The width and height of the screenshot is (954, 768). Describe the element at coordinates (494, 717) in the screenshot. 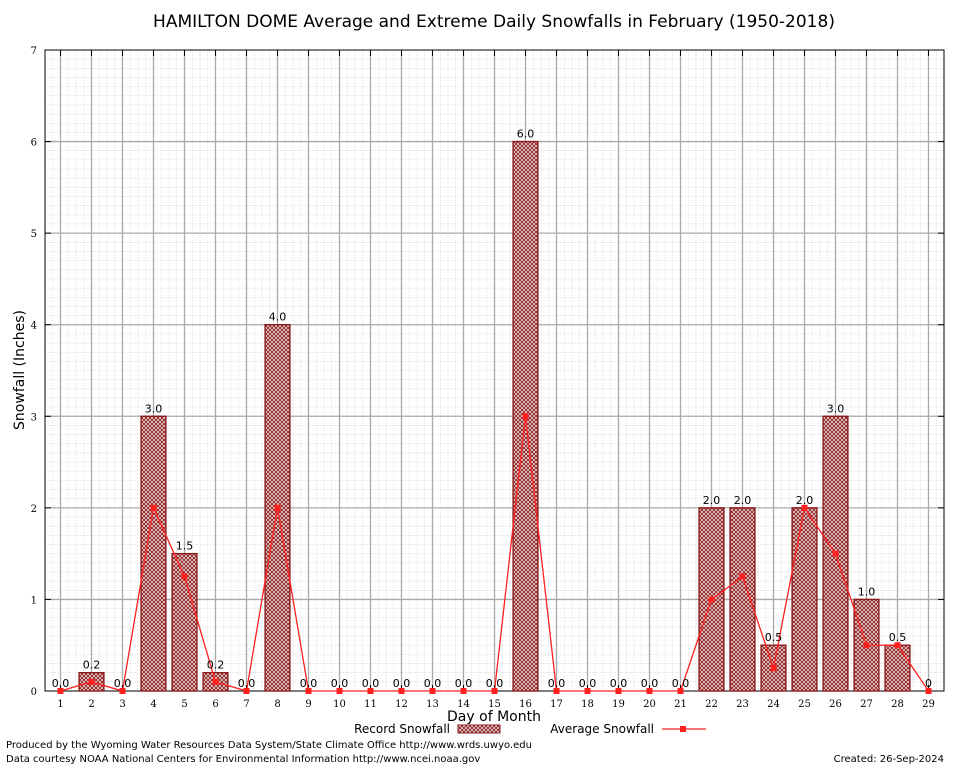

I see `x-axis-label: Day of Month` at that location.